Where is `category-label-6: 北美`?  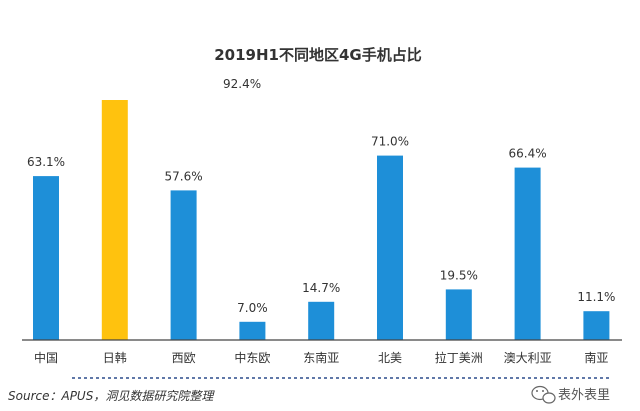
category-label-6: 北美 is located at coordinates (390, 358).